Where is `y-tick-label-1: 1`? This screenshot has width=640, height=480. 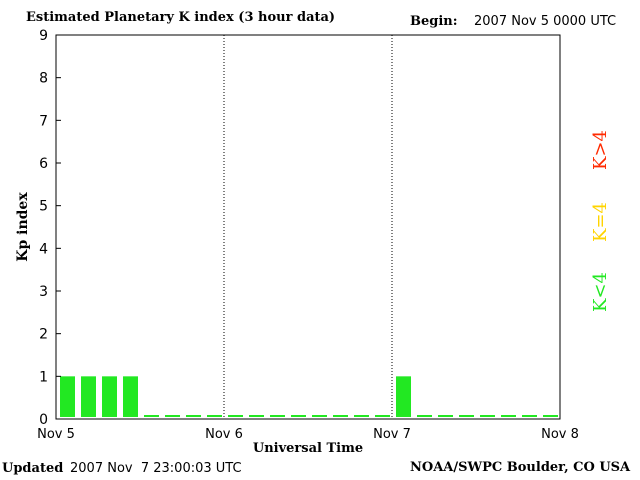
y-tick-label-1: 1 is located at coordinates (43, 377).